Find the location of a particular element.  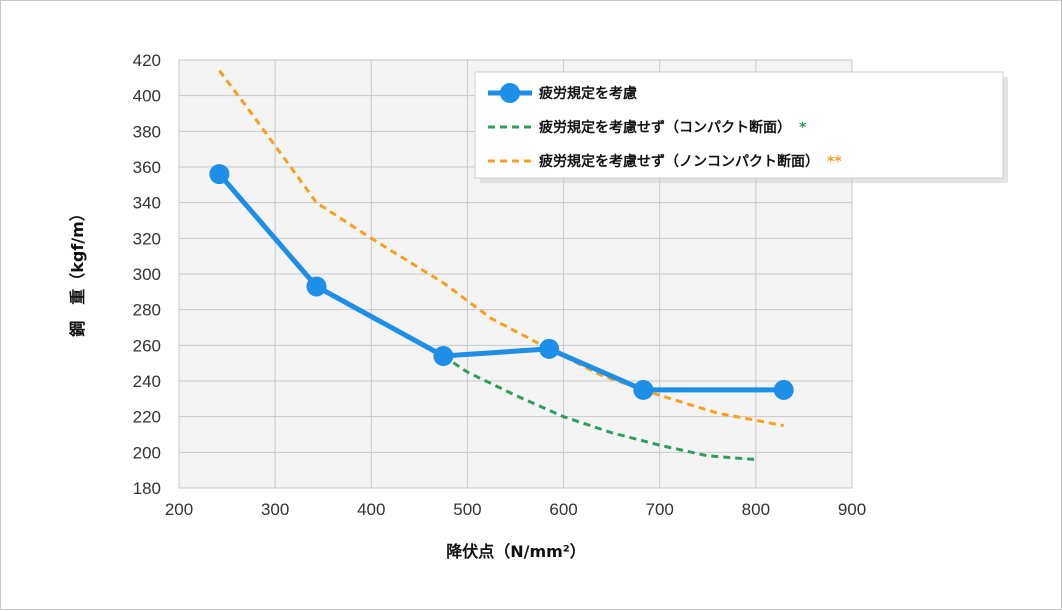

legend-marker is located at coordinates (510, 93).